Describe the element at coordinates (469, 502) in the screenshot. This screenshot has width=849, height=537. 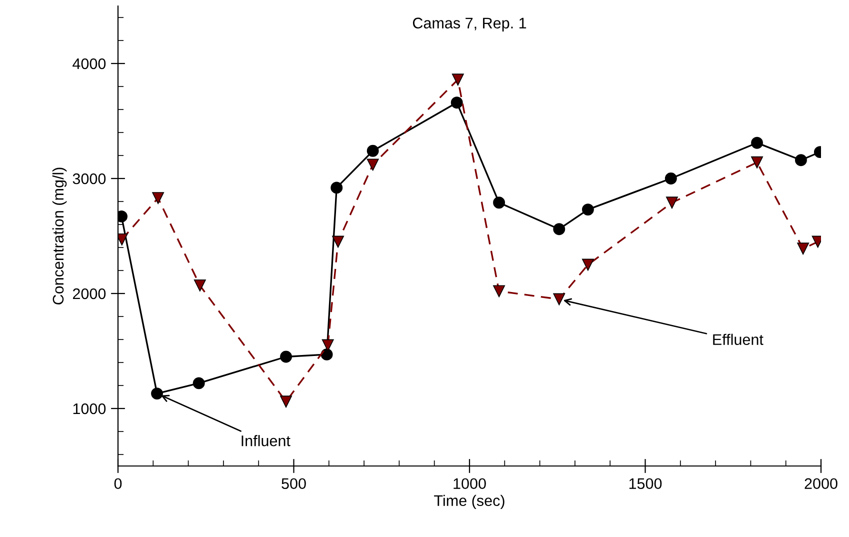
I see `x-axis-title: Time (sec)` at that location.